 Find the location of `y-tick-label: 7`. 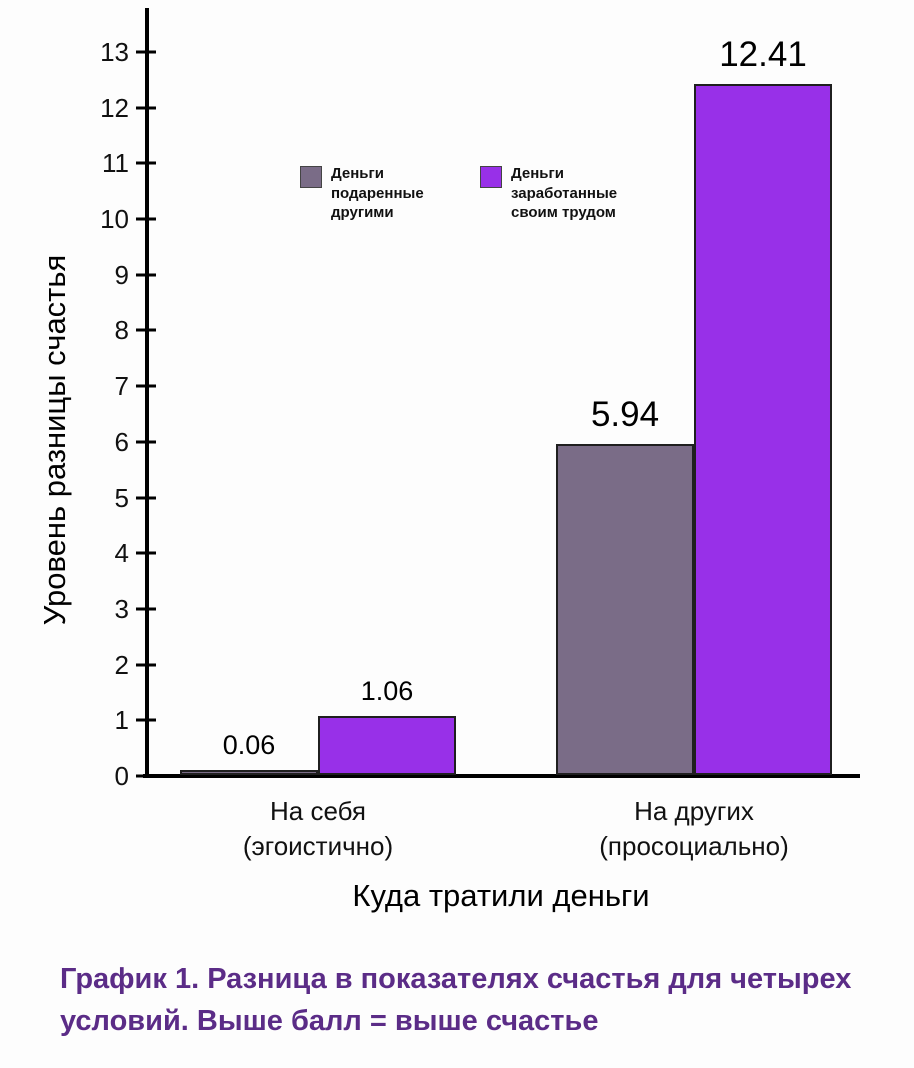

y-tick-label: 7 is located at coordinates (121, 386).